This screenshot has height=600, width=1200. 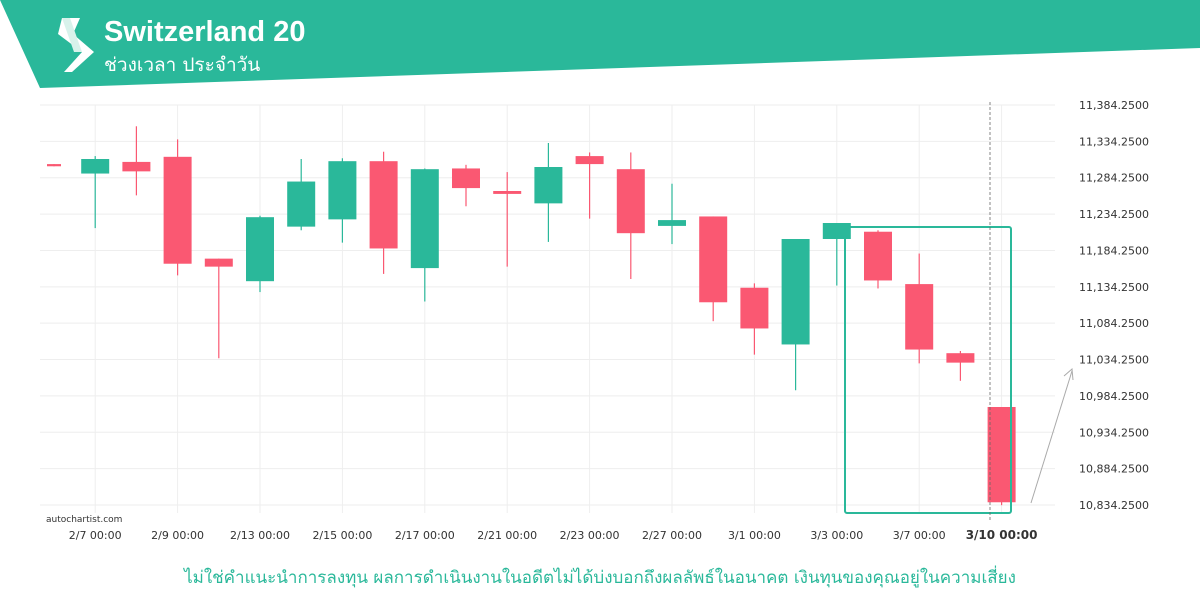 What do you see at coordinates (182, 65) in the screenshot?
I see `timeframe-subtitle: ช่วงเวลา ประจำวัน` at bounding box center [182, 65].